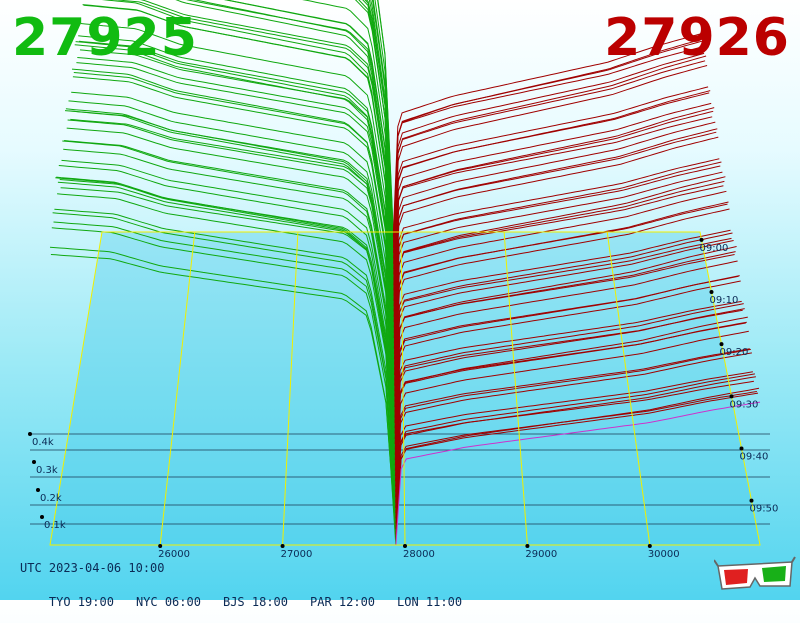 The height and width of the screenshot is (623, 800). What do you see at coordinates (81, 602) in the screenshot?
I see `timezone-tyo: TYO 19:00` at bounding box center [81, 602].